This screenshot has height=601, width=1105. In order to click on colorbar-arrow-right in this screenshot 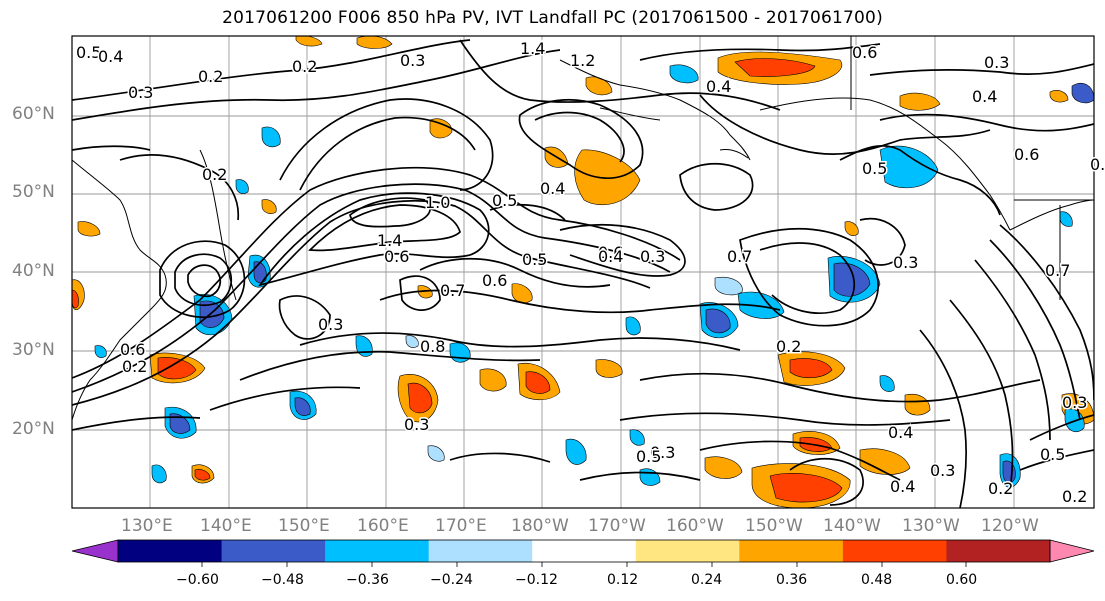, I will do `click(1072, 551)`.